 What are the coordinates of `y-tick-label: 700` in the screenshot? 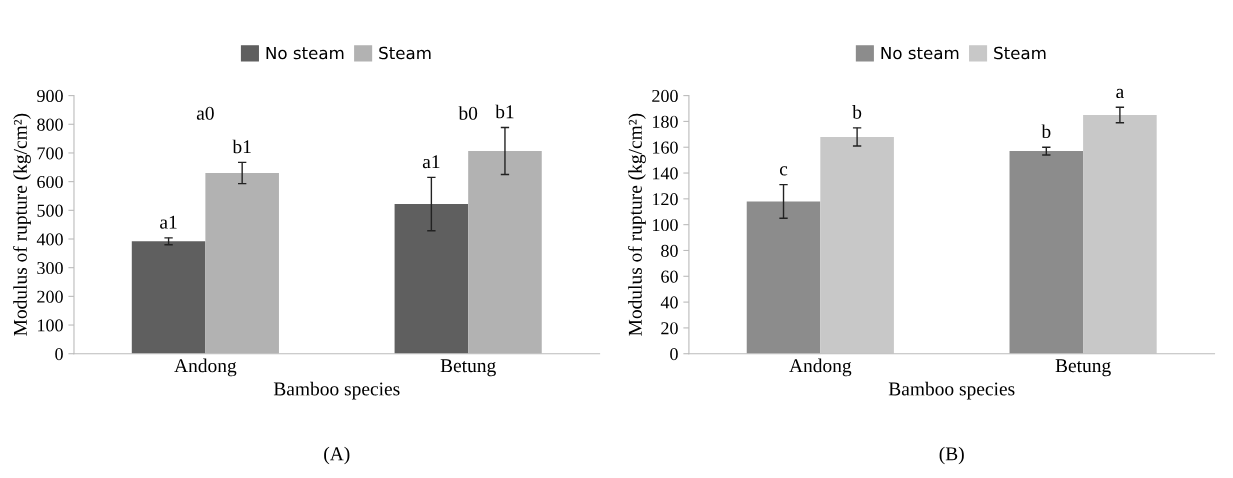 It's located at (50, 153).